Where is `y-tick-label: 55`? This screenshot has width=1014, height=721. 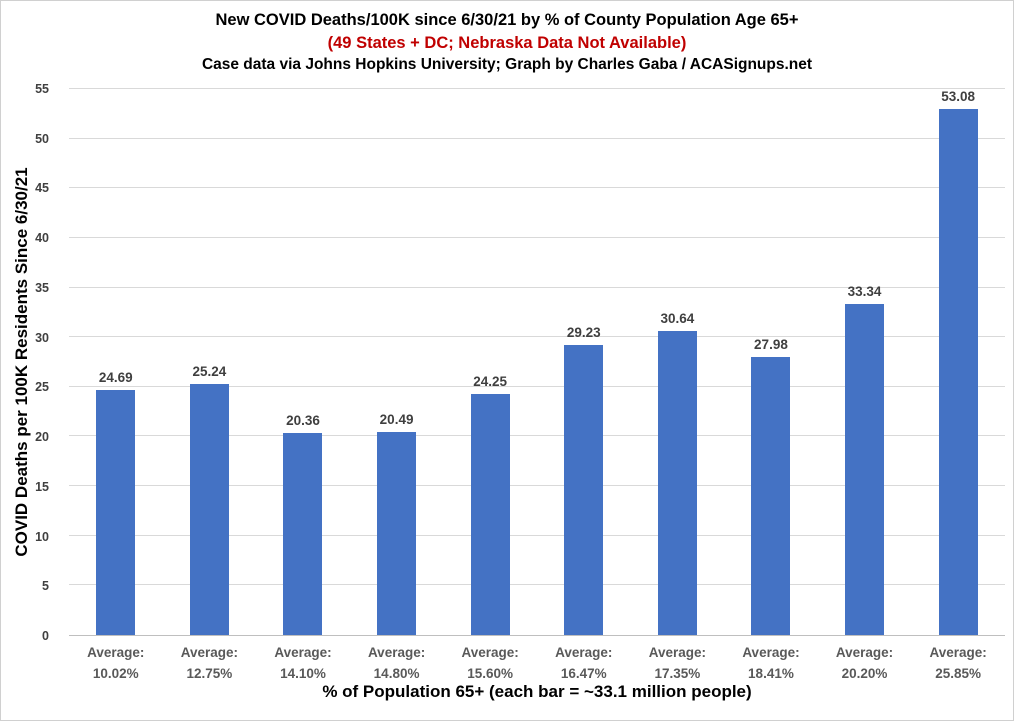
y-tick-label: 55 is located at coordinates (42, 89).